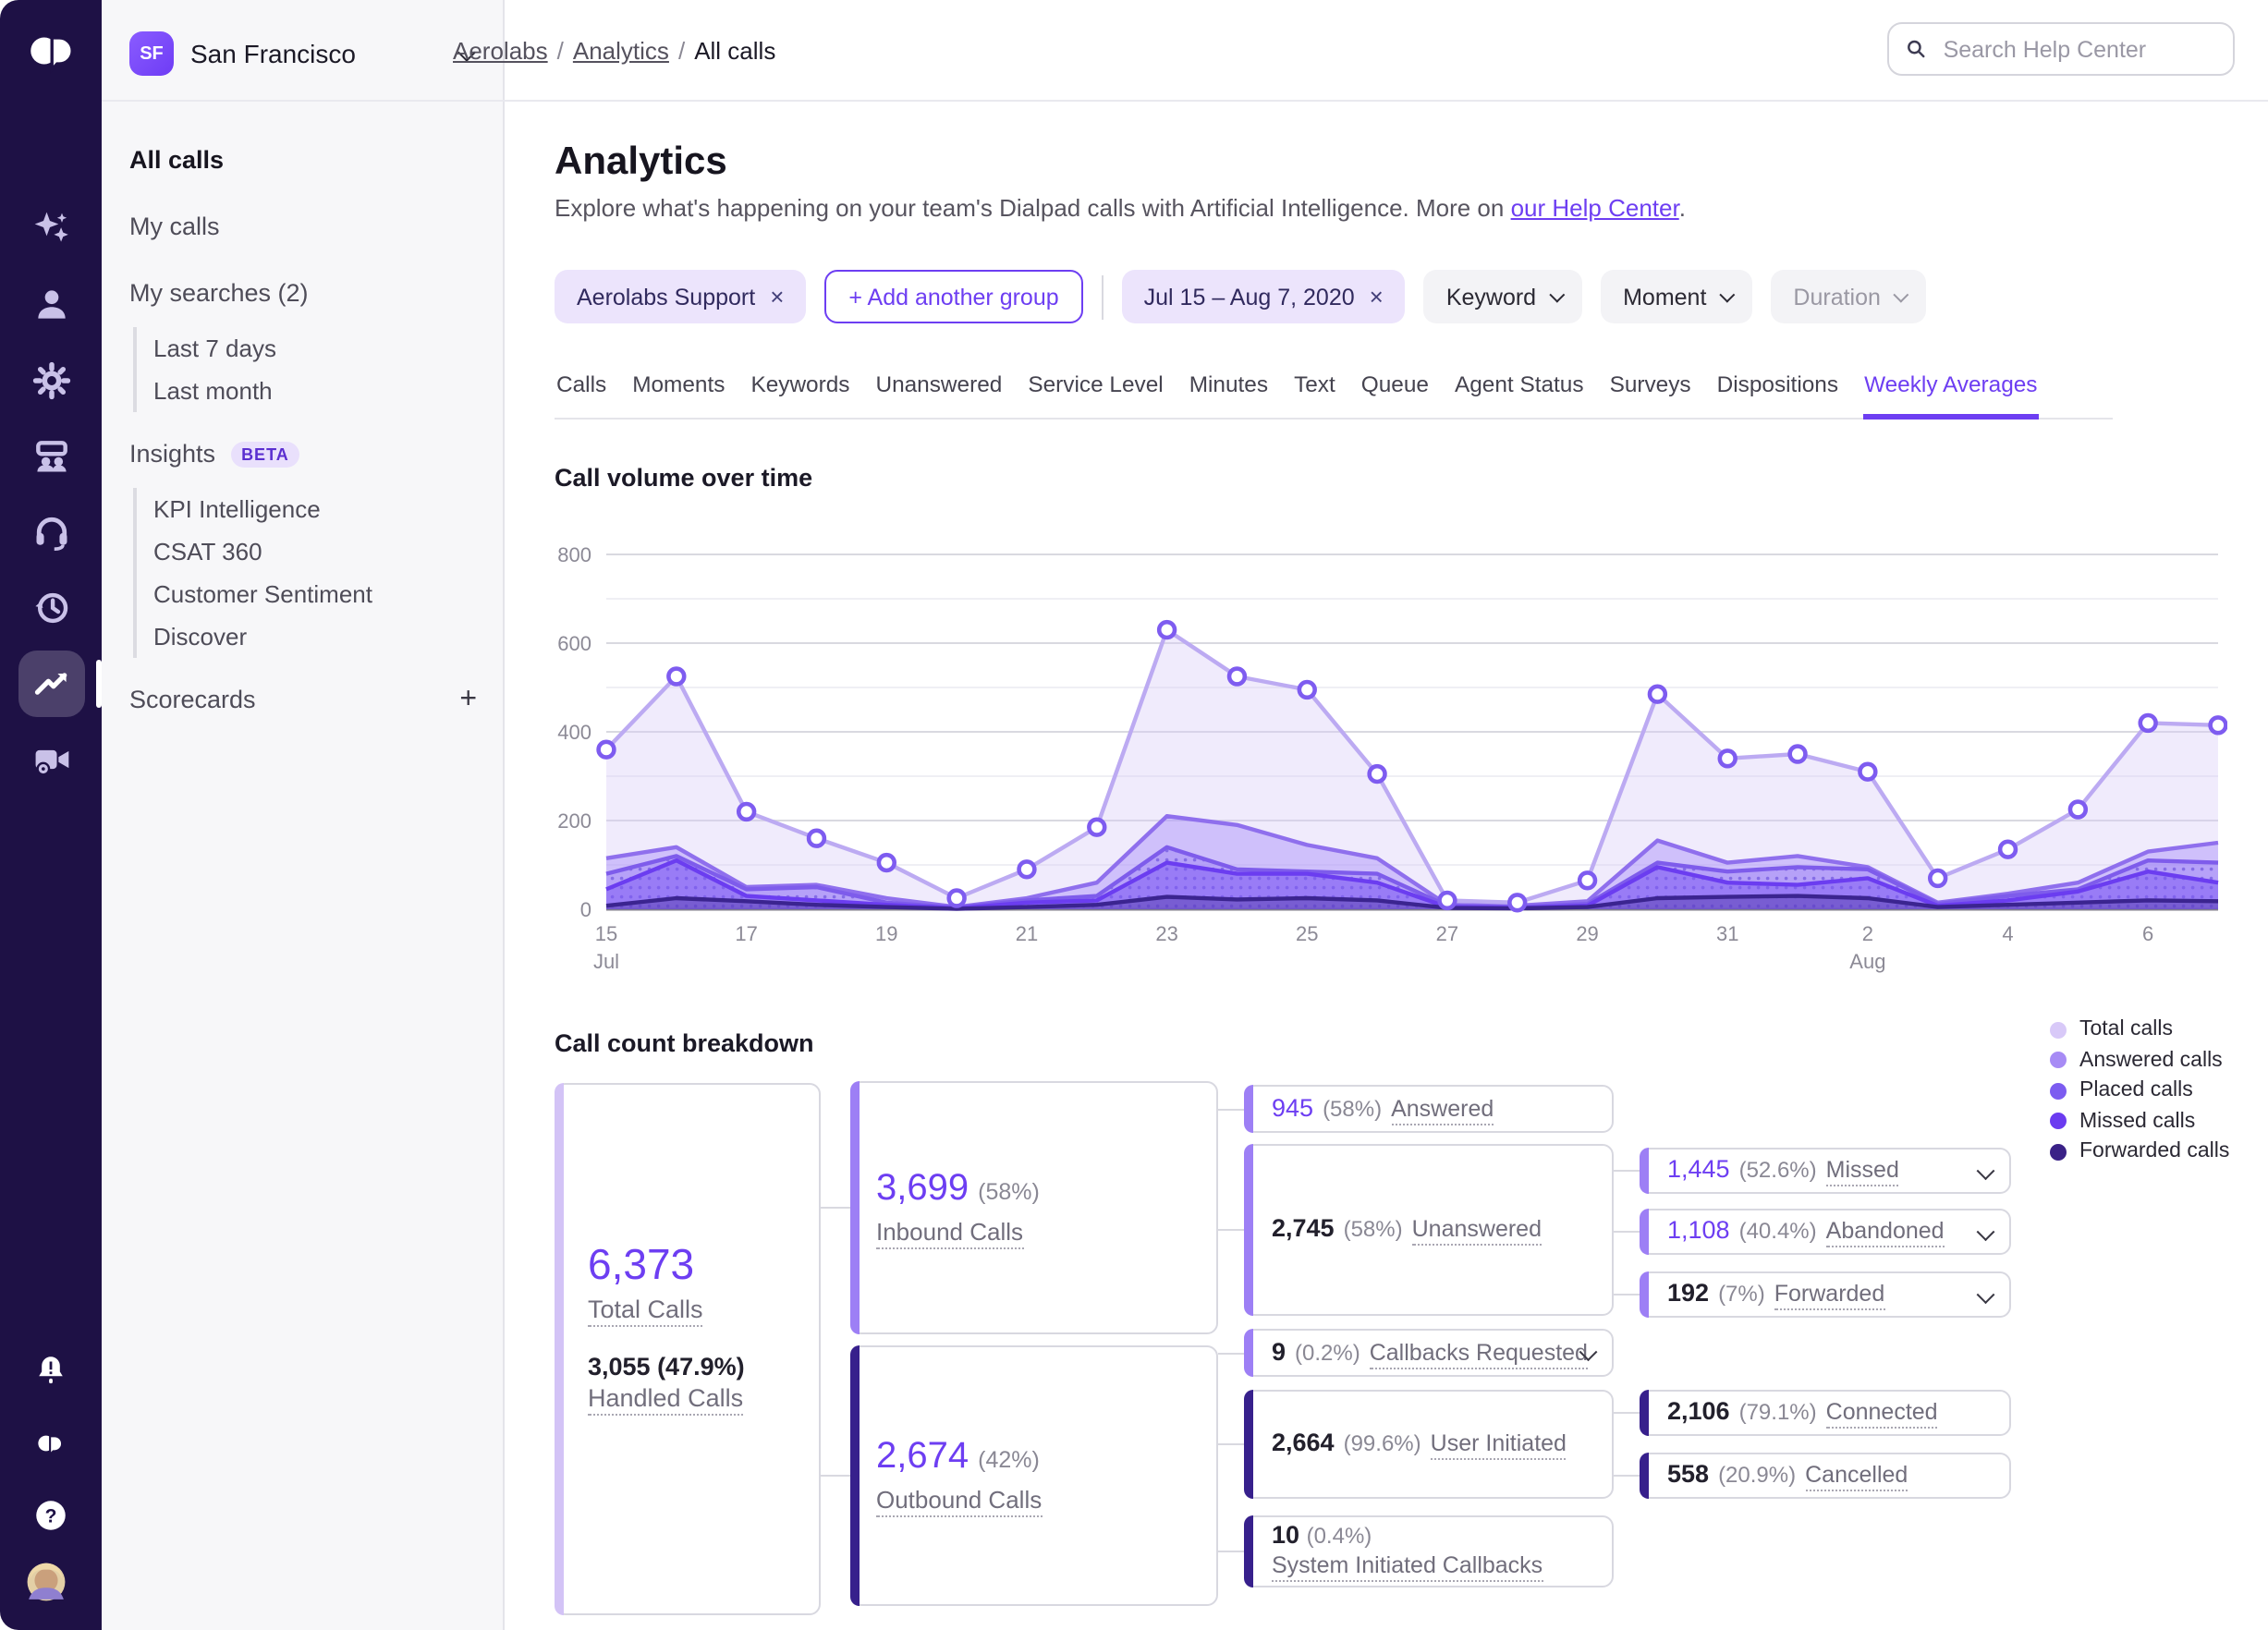 Image resolution: width=2268 pixels, height=1630 pixels. Describe the element at coordinates (51, 456) in the screenshot. I see `rail-item-coaching` at that location.